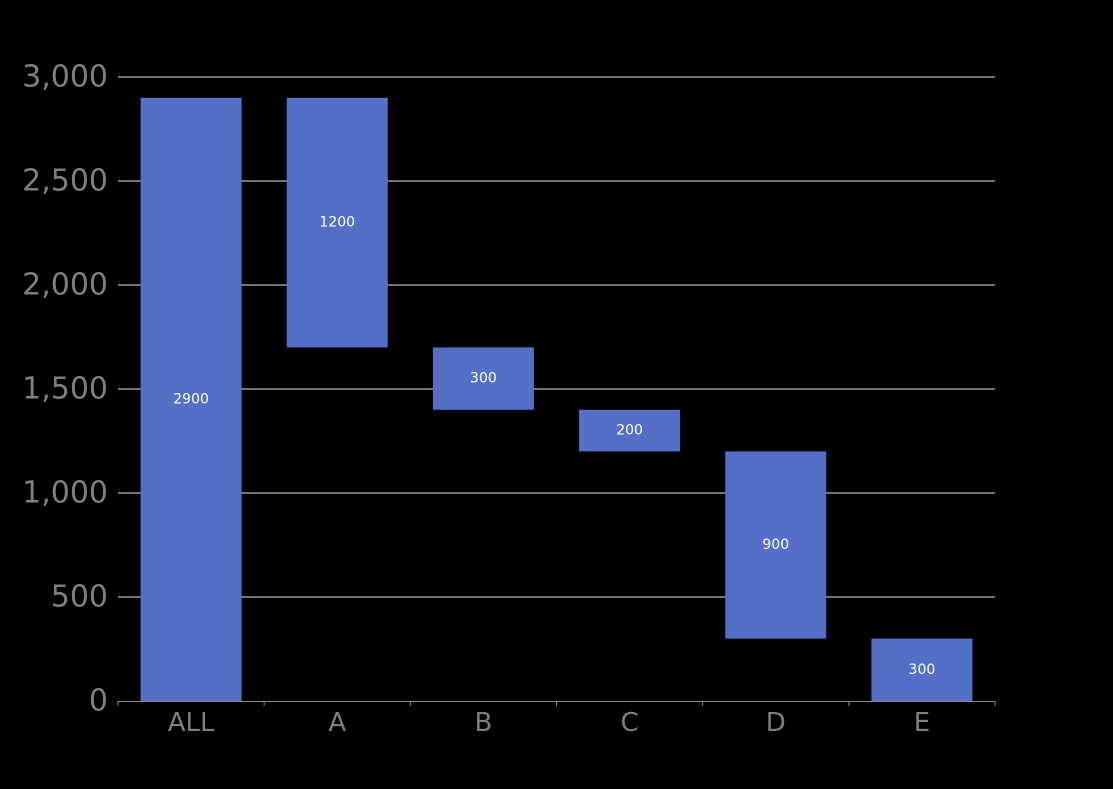 This screenshot has height=789, width=1113. What do you see at coordinates (65, 493) in the screenshot?
I see `y-tick-label: 1,000` at bounding box center [65, 493].